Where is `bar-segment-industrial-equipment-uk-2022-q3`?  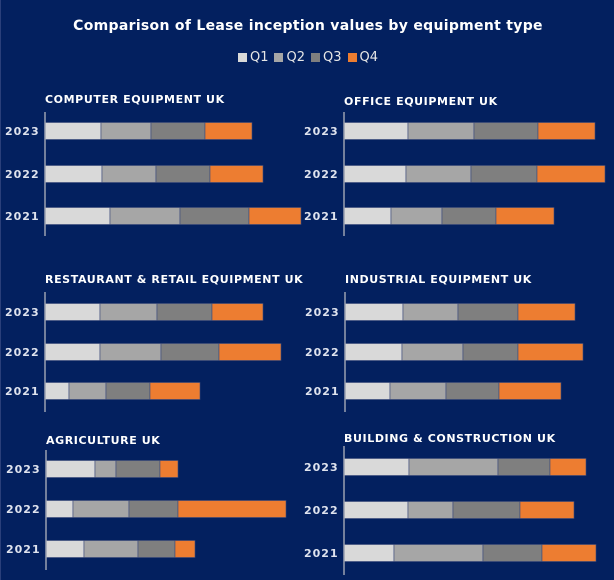
bar-segment-industrial-equipment-uk-2022-q3 is located at coordinates (490, 352).